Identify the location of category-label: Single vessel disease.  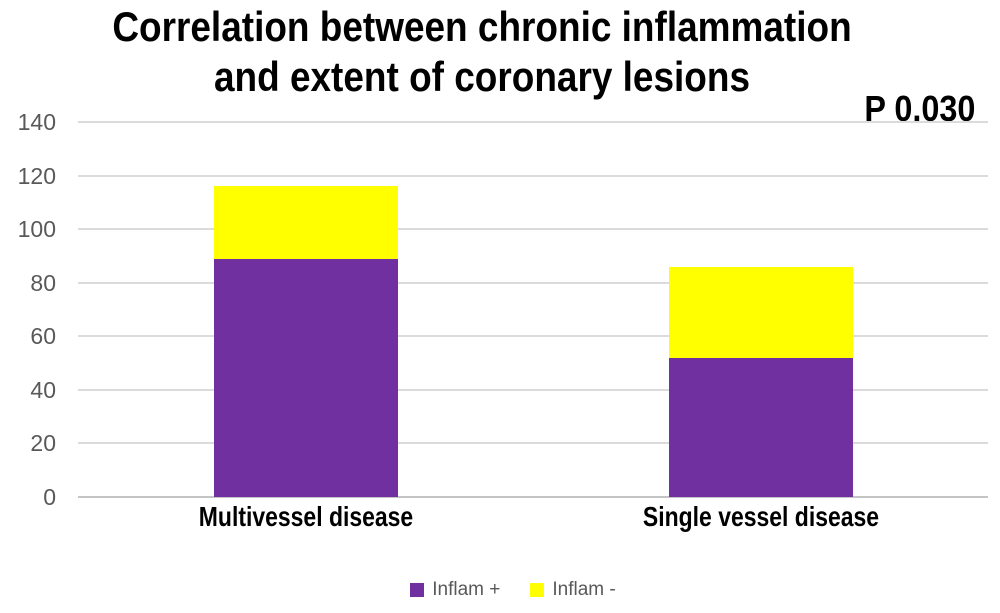
(760, 516).